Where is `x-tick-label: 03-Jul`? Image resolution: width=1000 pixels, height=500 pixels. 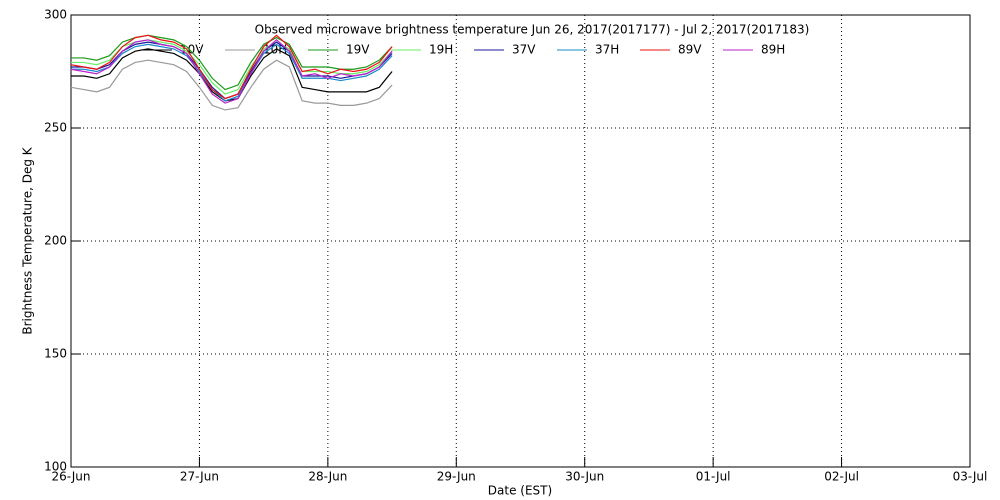 x-tick-label: 03-Jul is located at coordinates (970, 477).